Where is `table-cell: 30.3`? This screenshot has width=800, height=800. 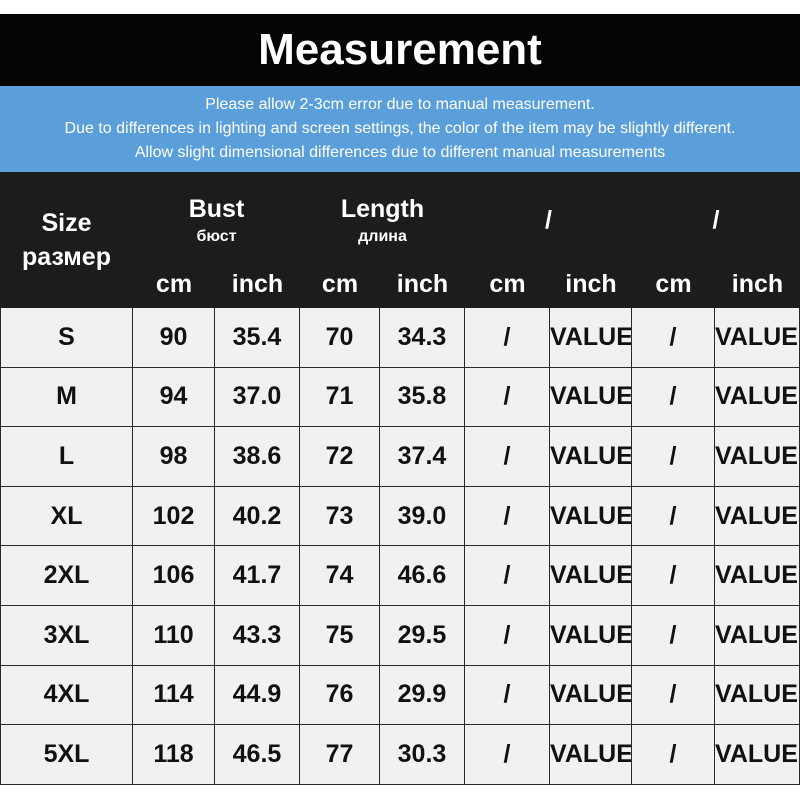
table-cell: 30.3 is located at coordinates (422, 755).